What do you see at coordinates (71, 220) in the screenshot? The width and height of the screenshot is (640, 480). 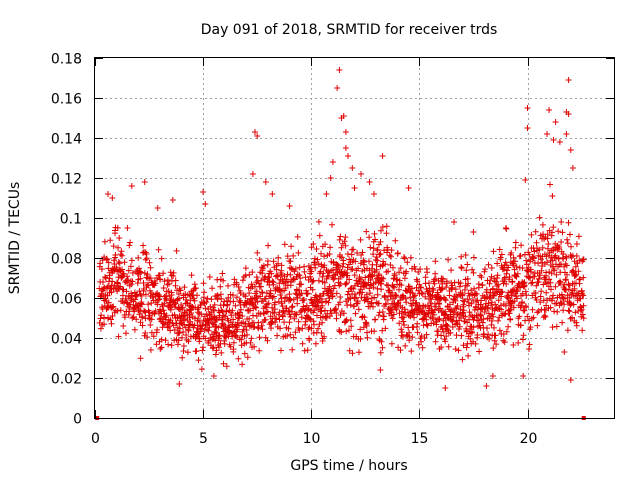 I see `y-tick-label: 0.1` at bounding box center [71, 220].